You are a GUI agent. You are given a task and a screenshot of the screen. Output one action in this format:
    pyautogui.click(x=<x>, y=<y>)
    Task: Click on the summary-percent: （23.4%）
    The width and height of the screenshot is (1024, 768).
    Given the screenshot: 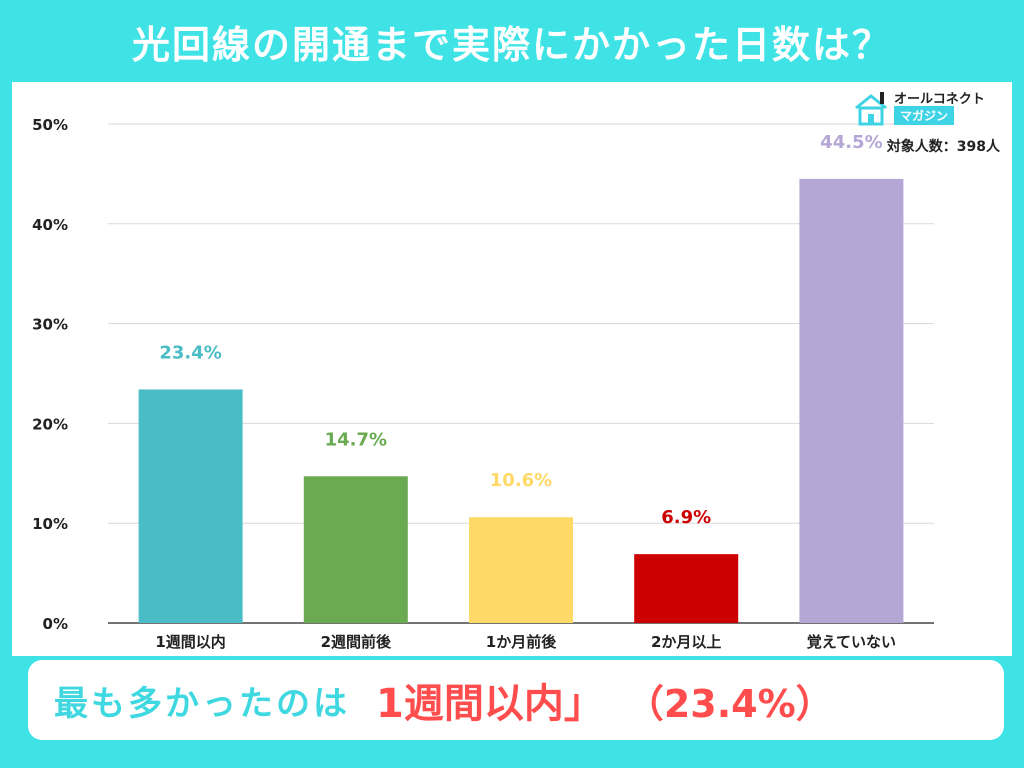 What is the action you would take?
    pyautogui.click(x=729, y=703)
    